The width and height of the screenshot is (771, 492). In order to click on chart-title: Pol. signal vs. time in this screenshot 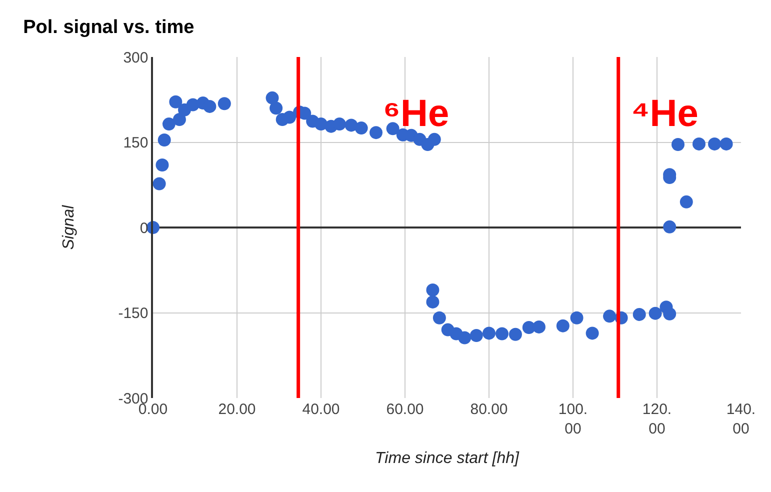, I will do `click(108, 27)`.